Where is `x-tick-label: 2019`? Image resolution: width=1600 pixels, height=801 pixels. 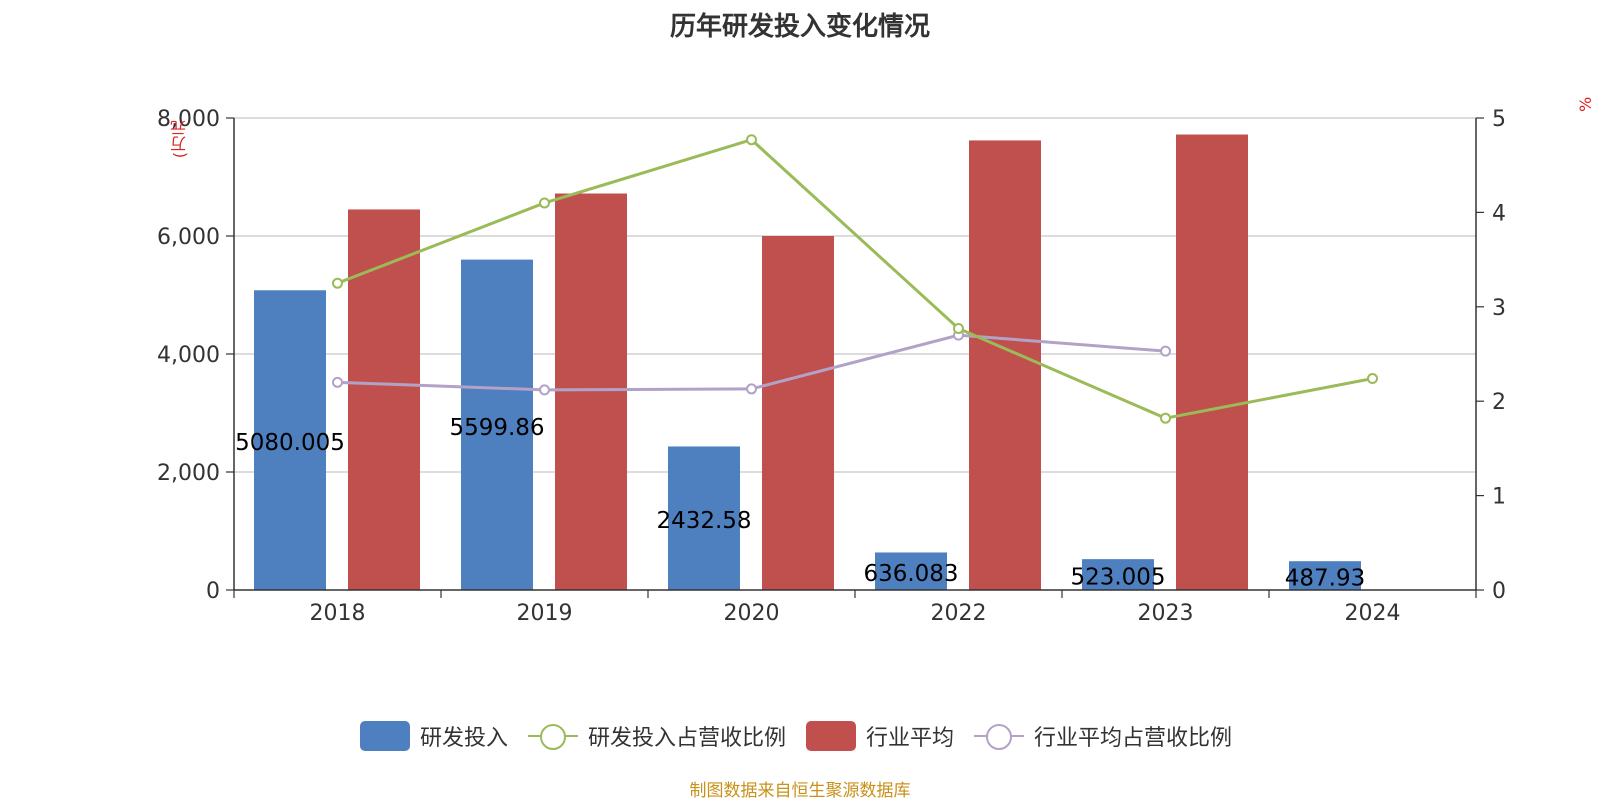 x-tick-label: 2019 is located at coordinates (545, 613).